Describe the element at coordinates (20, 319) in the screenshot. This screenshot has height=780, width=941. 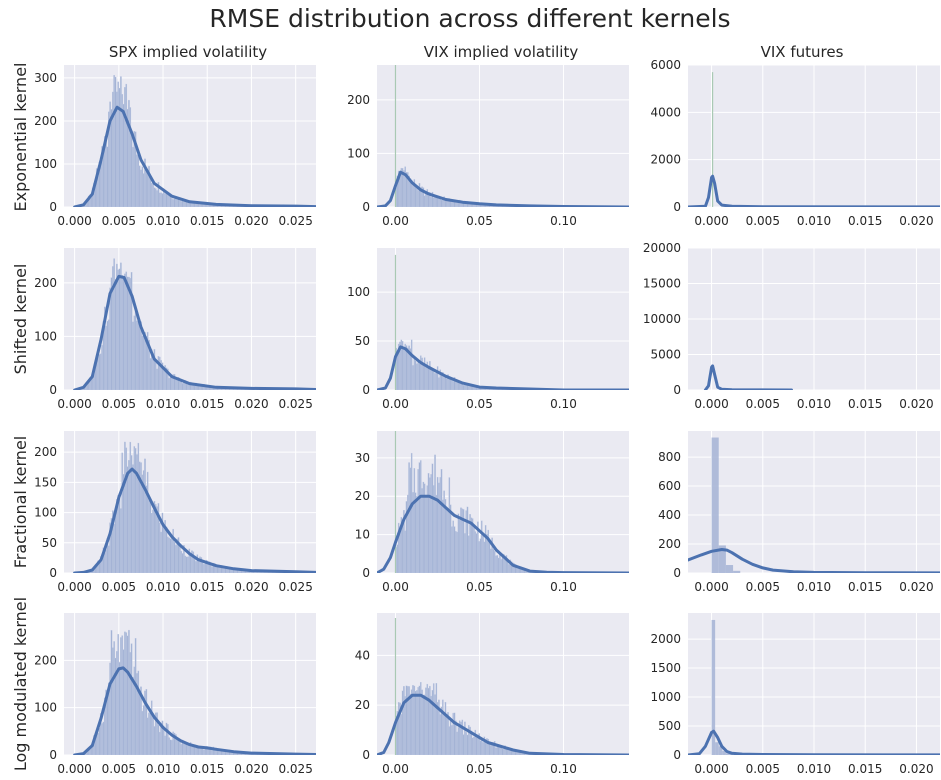
I see `row-title-shifted: Shifted kernel` at that location.